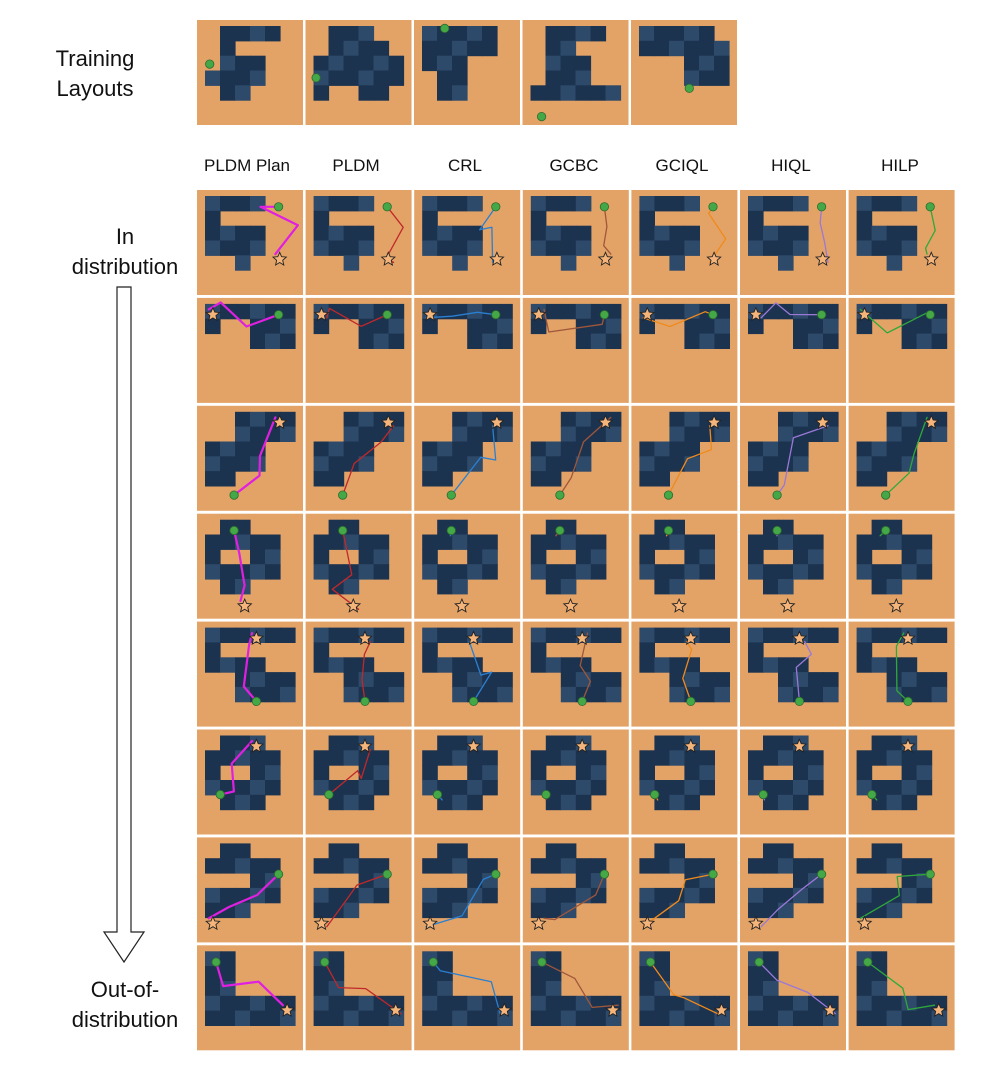  I want to click on result-panel-gcbc, so click(575, 782).